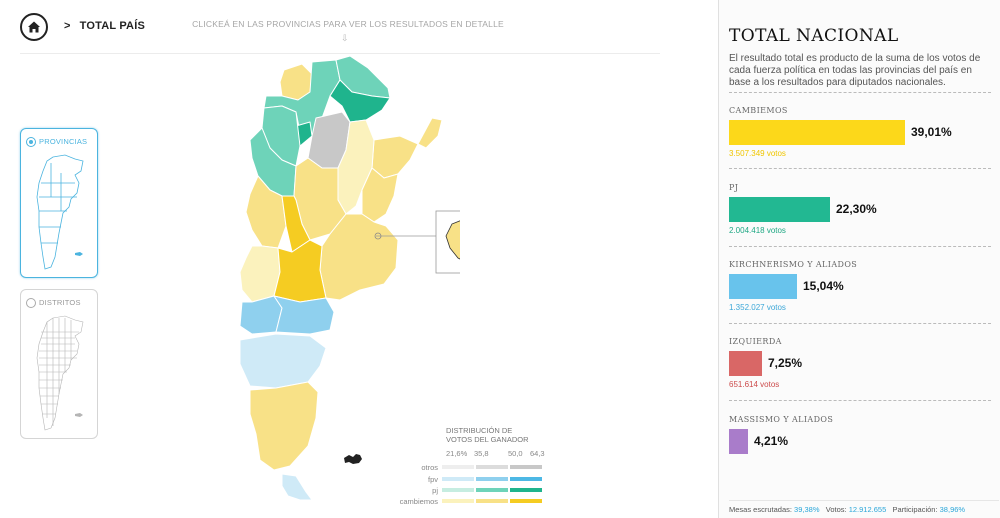  Describe the element at coordinates (360, 101) in the screenshot. I see `province-chaco` at that location.